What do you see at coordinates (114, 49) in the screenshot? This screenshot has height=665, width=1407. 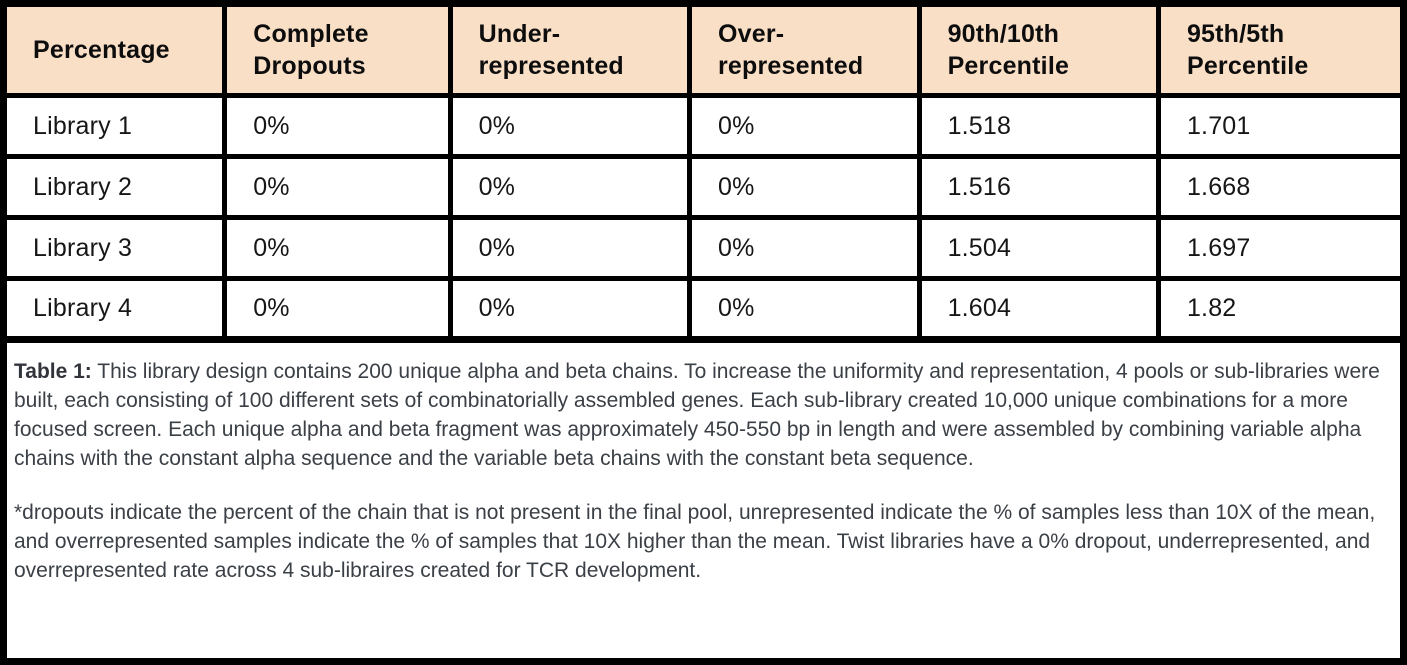 I see `col-header-percentage: Percentage` at bounding box center [114, 49].